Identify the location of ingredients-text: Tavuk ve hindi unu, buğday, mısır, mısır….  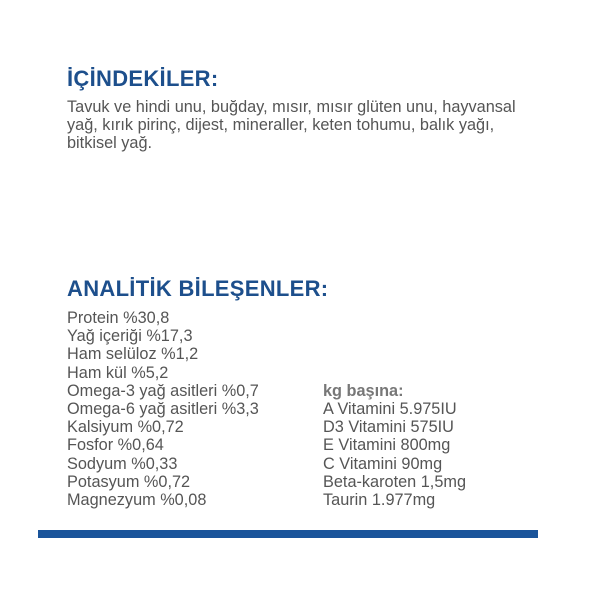
(291, 125).